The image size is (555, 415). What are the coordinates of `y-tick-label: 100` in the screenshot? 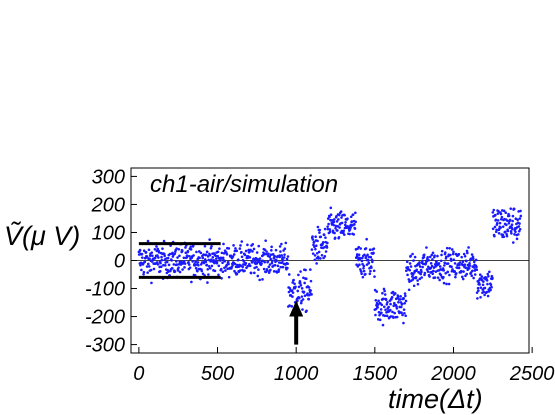 It's located at (108, 233).